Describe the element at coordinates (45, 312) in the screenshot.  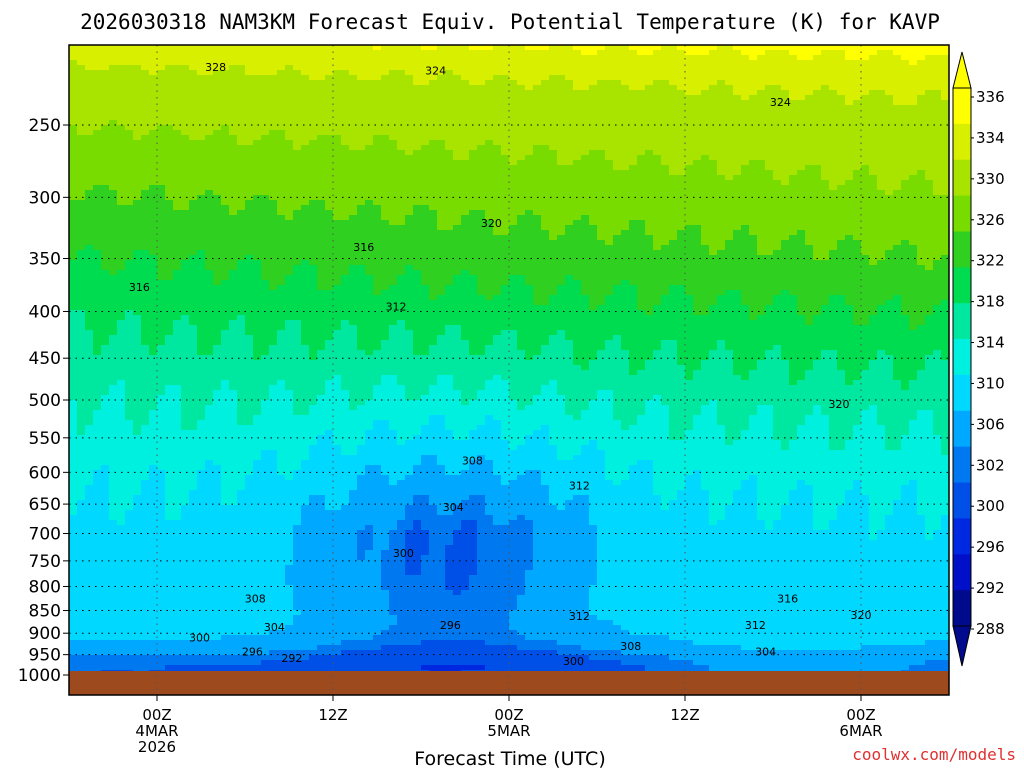
I see `y-tick-label: 400` at that location.